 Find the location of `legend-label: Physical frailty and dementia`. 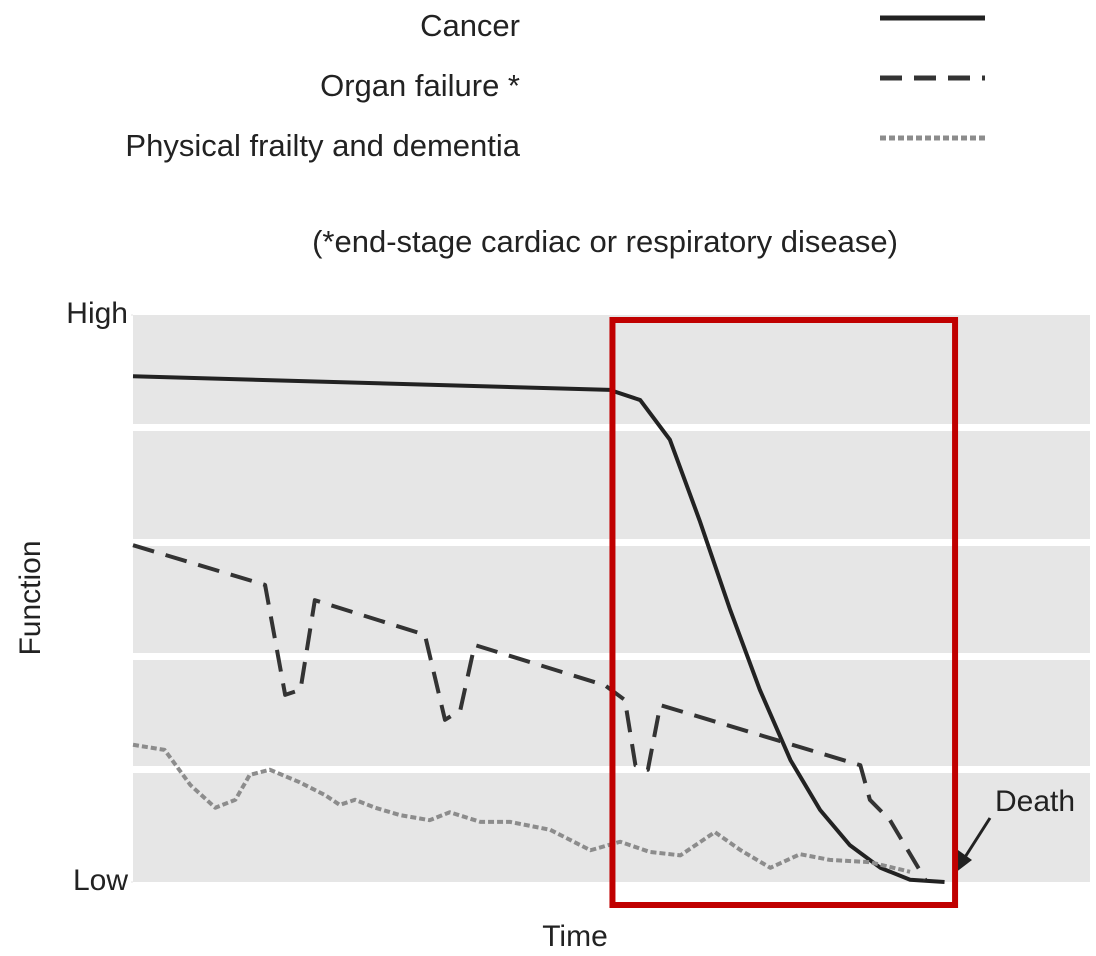

legend-label: Physical frailty and dementia is located at coordinates (322, 145).